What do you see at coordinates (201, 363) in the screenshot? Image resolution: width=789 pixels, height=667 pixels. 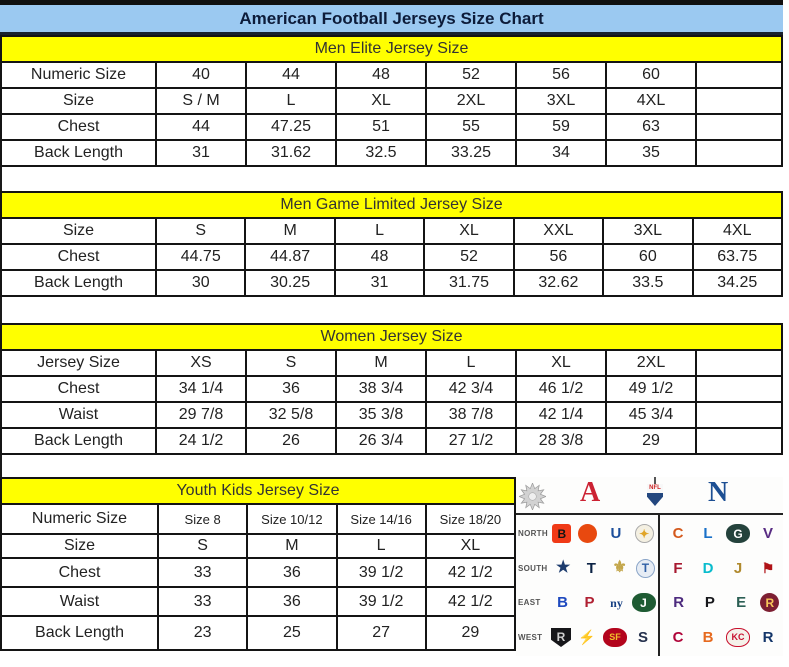 I see `size-cell: XS` at bounding box center [201, 363].